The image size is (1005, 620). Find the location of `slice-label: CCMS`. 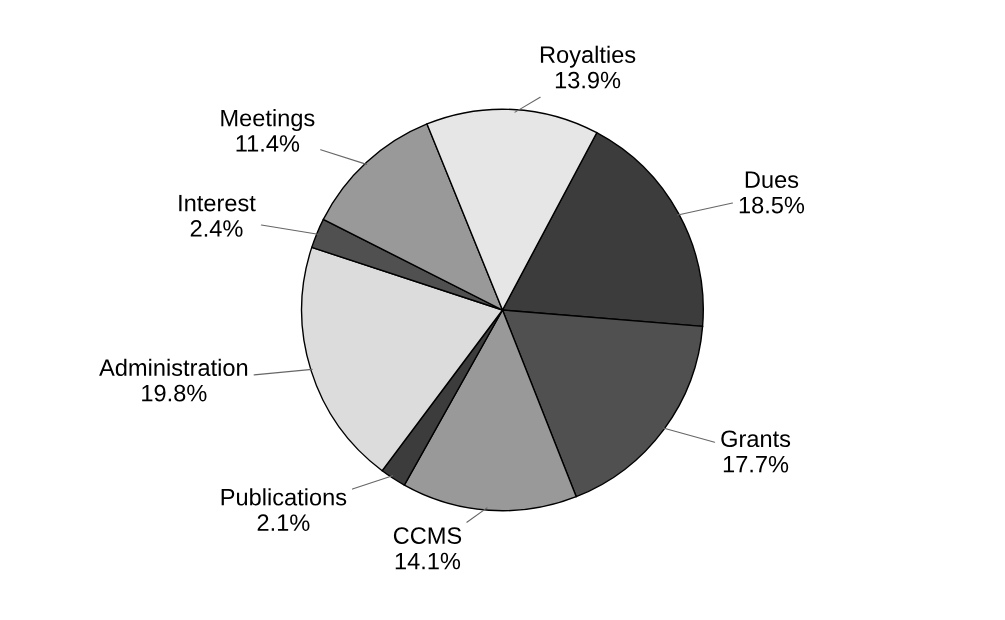

slice-label: CCMS is located at coordinates (427, 535).